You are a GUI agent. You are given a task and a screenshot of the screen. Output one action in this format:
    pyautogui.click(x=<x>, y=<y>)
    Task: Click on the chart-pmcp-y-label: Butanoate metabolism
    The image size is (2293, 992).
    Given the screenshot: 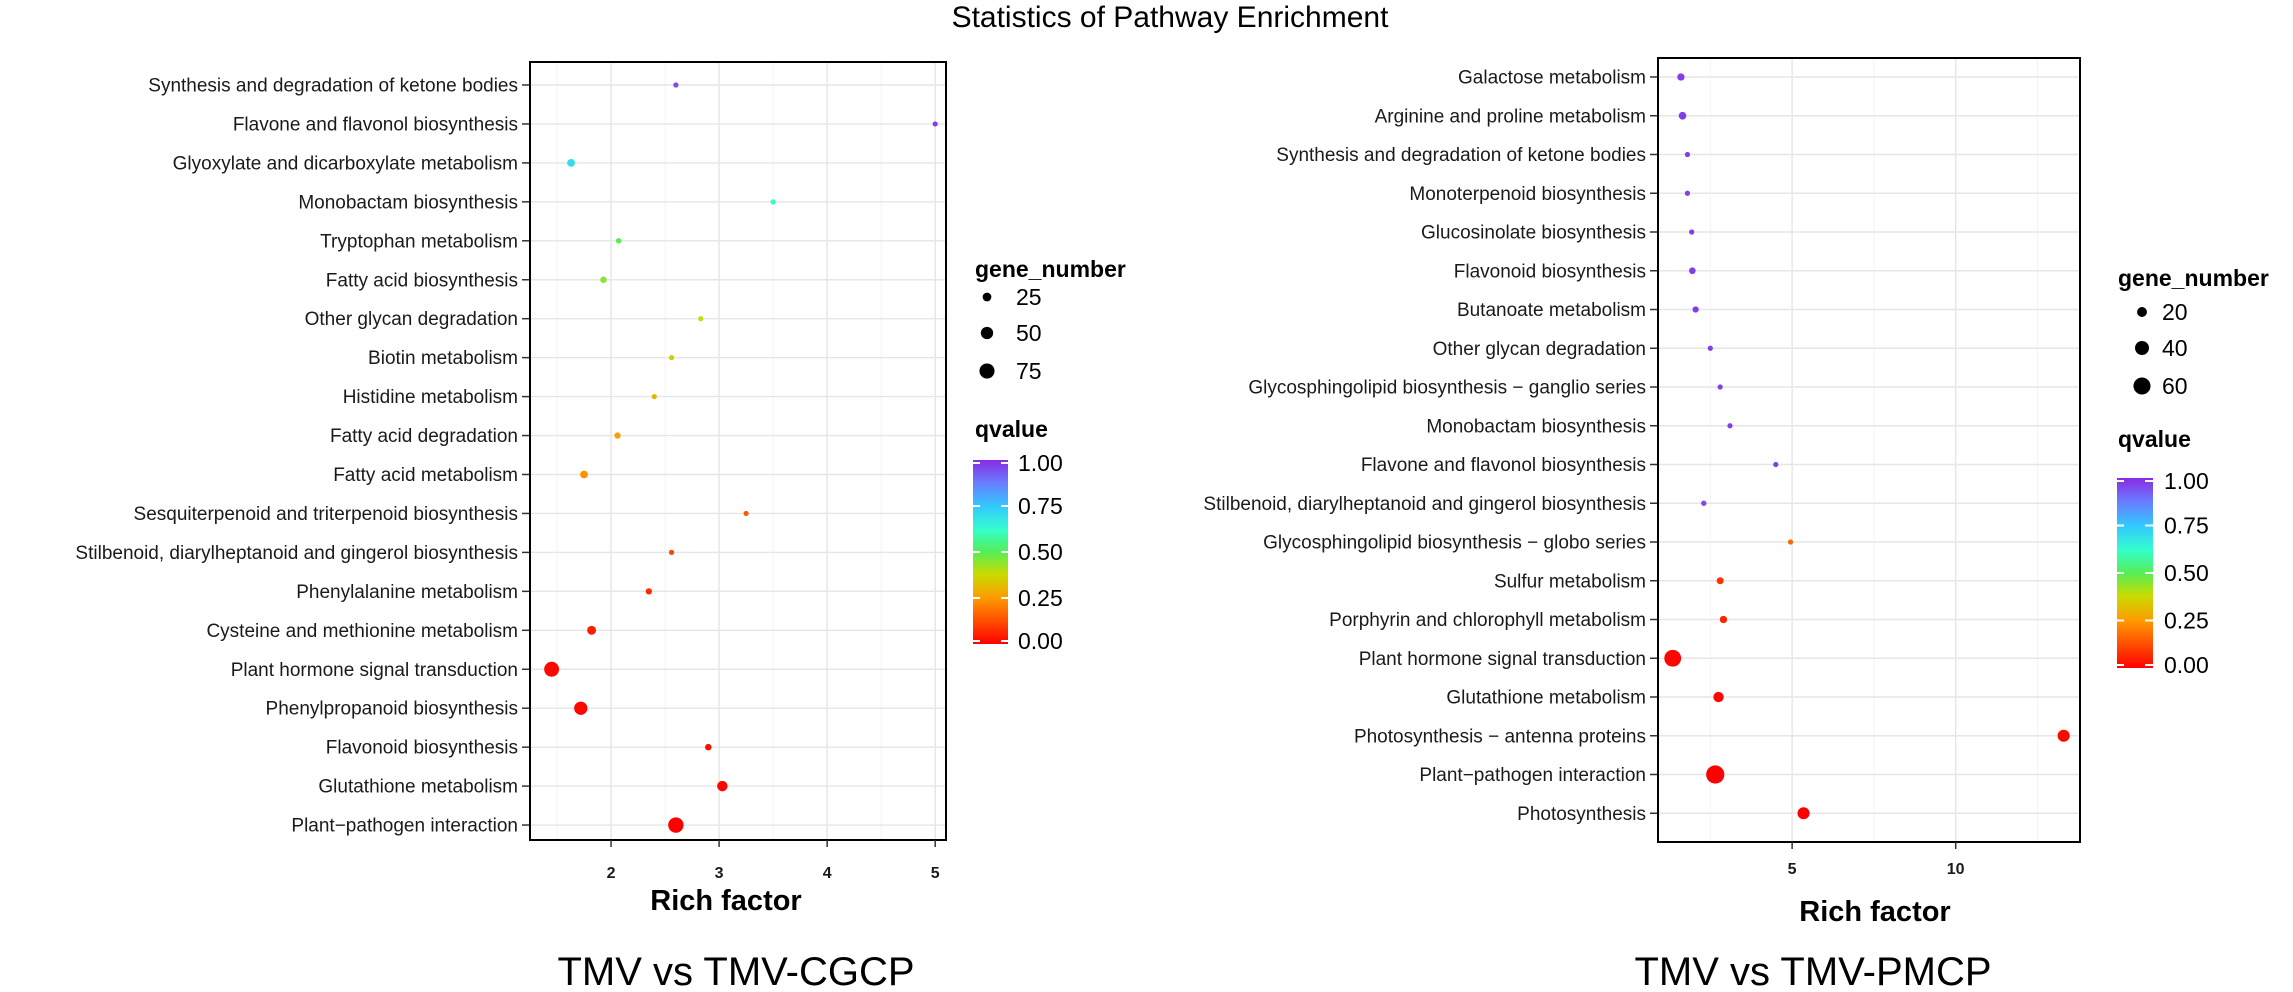 What is the action you would take?
    pyautogui.click(x=1551, y=310)
    